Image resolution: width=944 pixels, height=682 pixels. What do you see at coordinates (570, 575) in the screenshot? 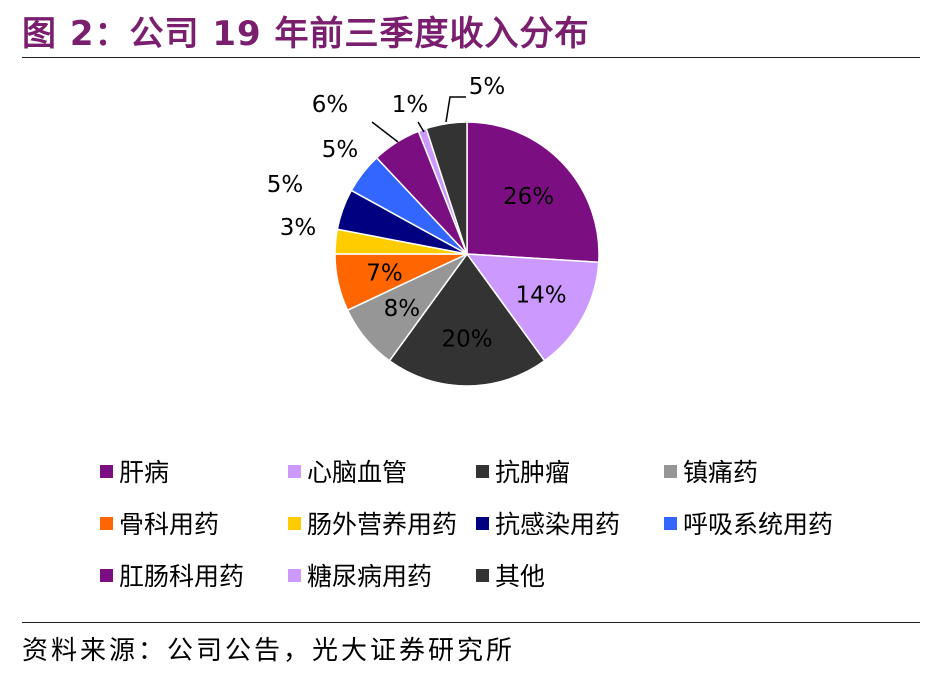
I see `legend-item-11: 其他` at bounding box center [570, 575].